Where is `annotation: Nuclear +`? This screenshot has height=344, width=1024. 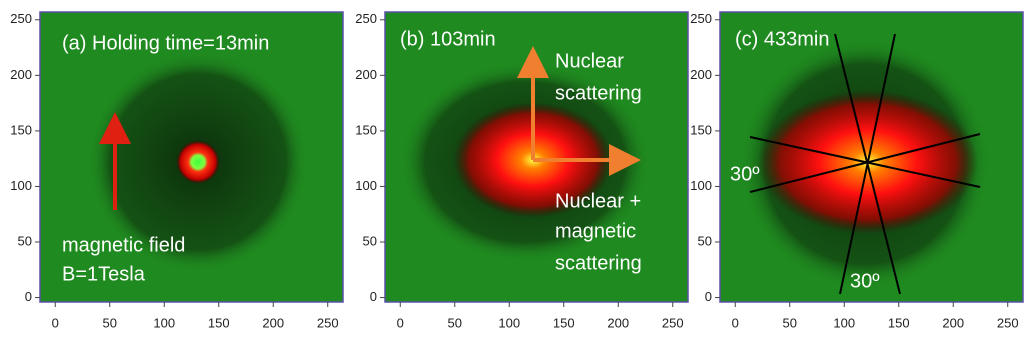
annotation: Nuclear + is located at coordinates (598, 201).